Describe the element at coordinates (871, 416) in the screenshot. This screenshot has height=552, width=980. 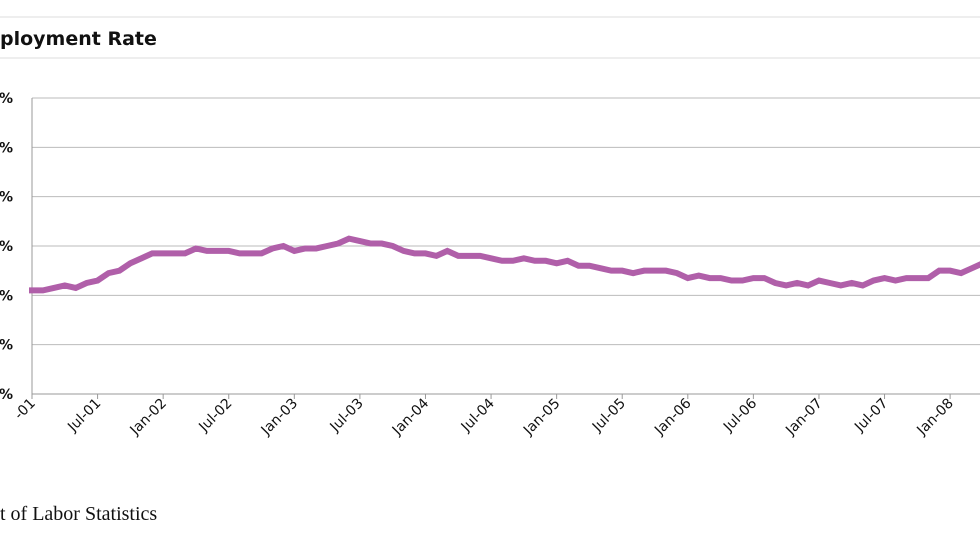
I see `x-tick-label: Jul-07` at that location.